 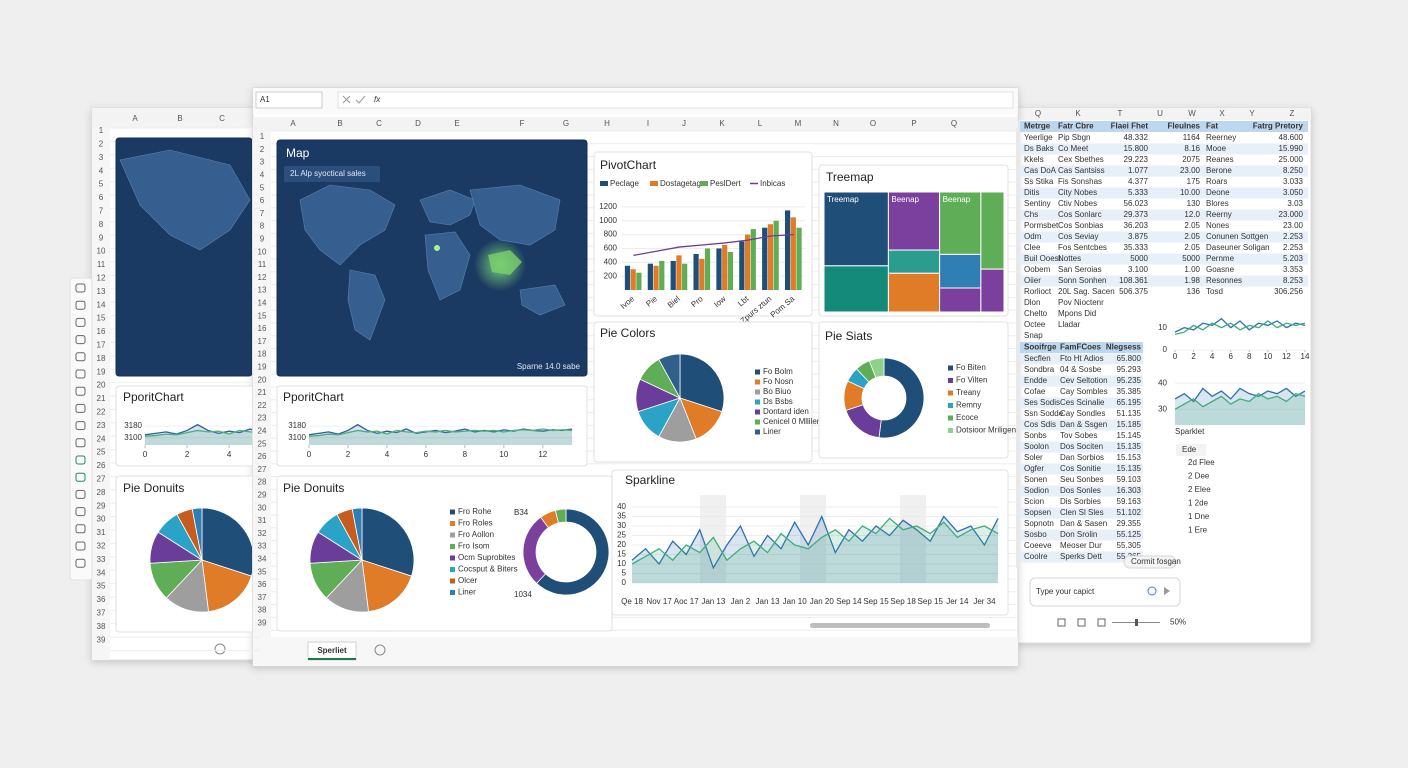 I want to click on row-number: 15, so click(x=262, y=315).